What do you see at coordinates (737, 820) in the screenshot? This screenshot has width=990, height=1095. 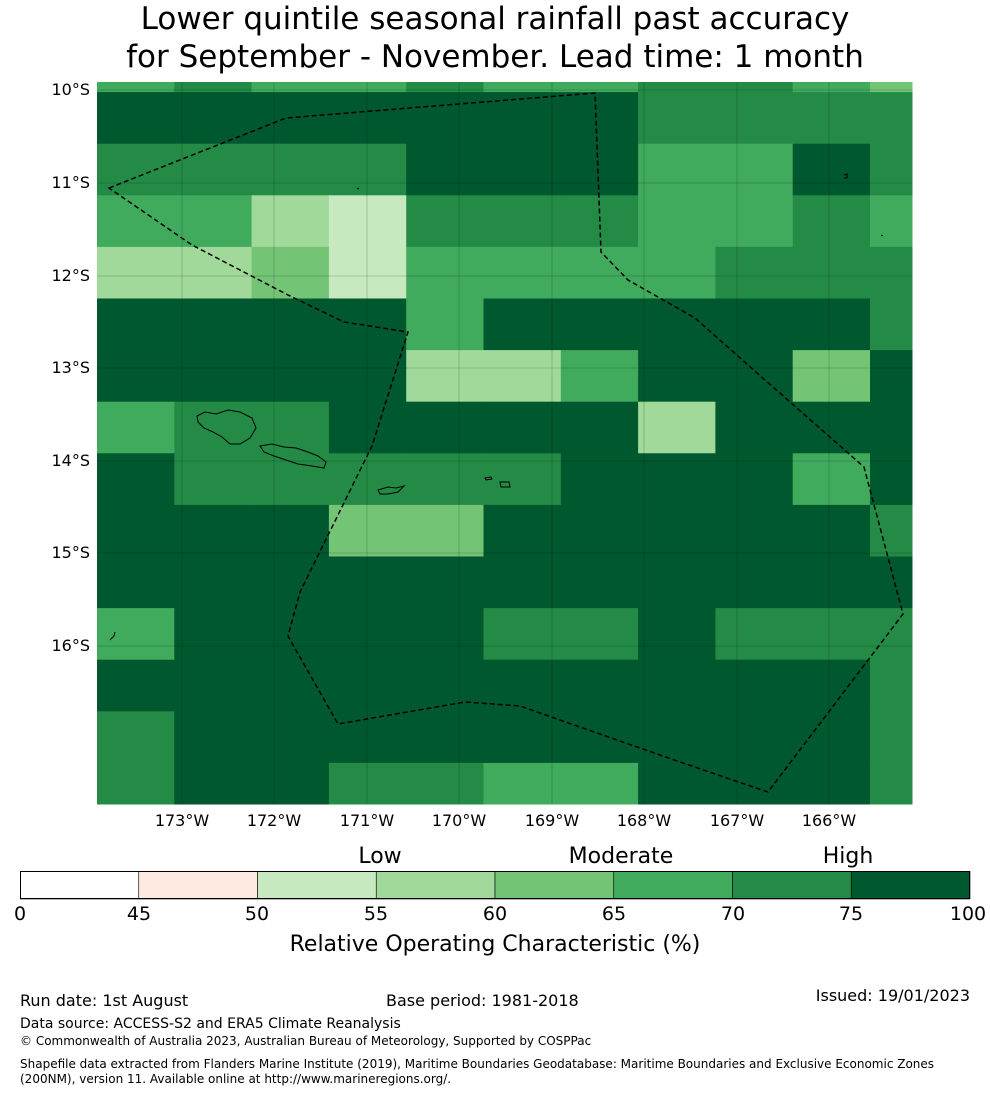 I see `lon-label-167w: 167°W` at bounding box center [737, 820].